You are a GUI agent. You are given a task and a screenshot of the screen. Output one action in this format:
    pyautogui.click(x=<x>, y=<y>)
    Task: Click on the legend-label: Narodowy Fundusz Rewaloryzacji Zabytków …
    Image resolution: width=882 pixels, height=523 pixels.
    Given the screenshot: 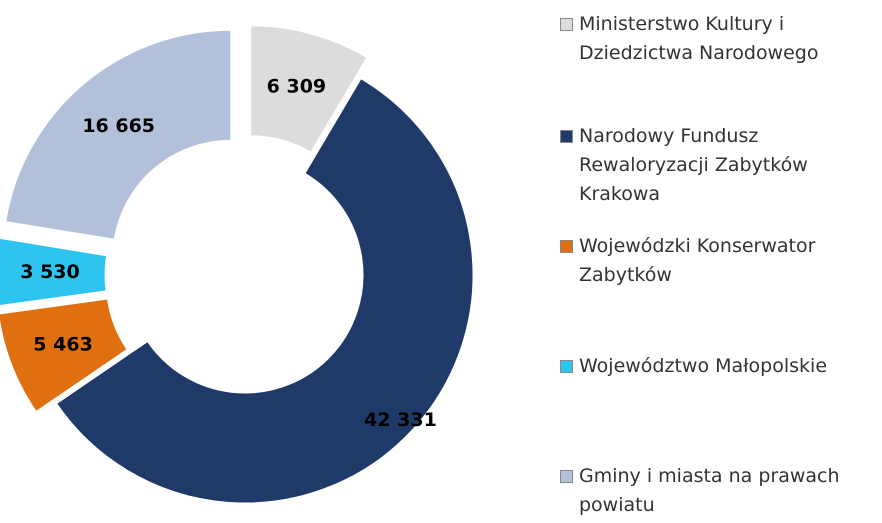 What is the action you would take?
    pyautogui.click(x=693, y=165)
    